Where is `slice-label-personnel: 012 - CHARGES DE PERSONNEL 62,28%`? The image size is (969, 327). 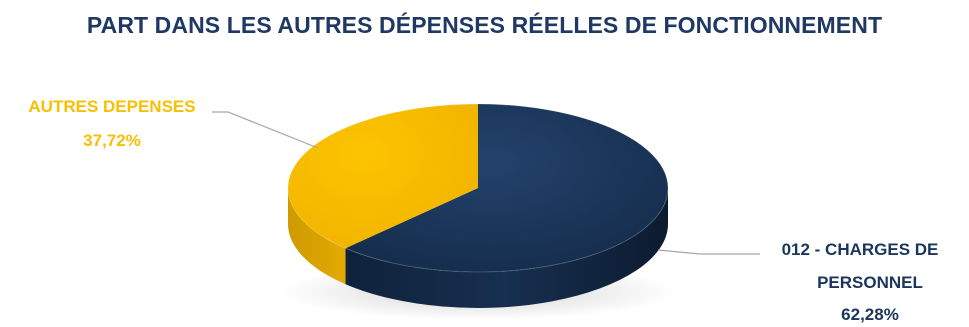 slice-label-personnel: 012 - CHARGES DE PERSONNEL 62,28% is located at coordinates (860, 282).